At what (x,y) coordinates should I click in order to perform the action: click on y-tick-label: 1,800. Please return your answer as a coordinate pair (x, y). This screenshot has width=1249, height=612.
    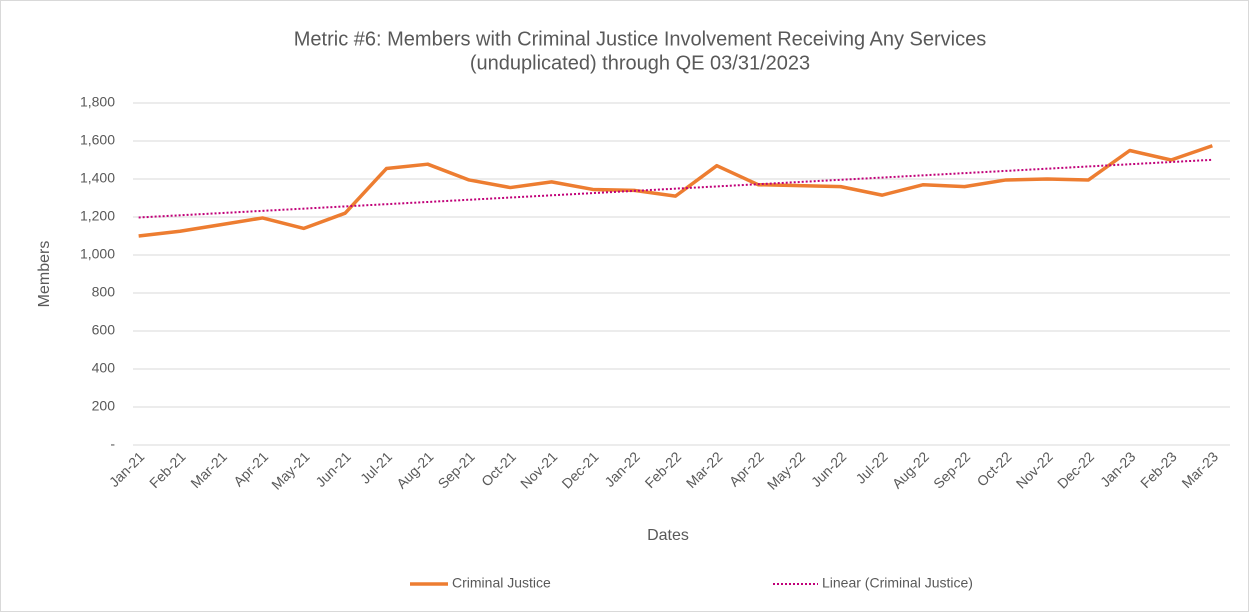
    Looking at the image, I should click on (97, 102).